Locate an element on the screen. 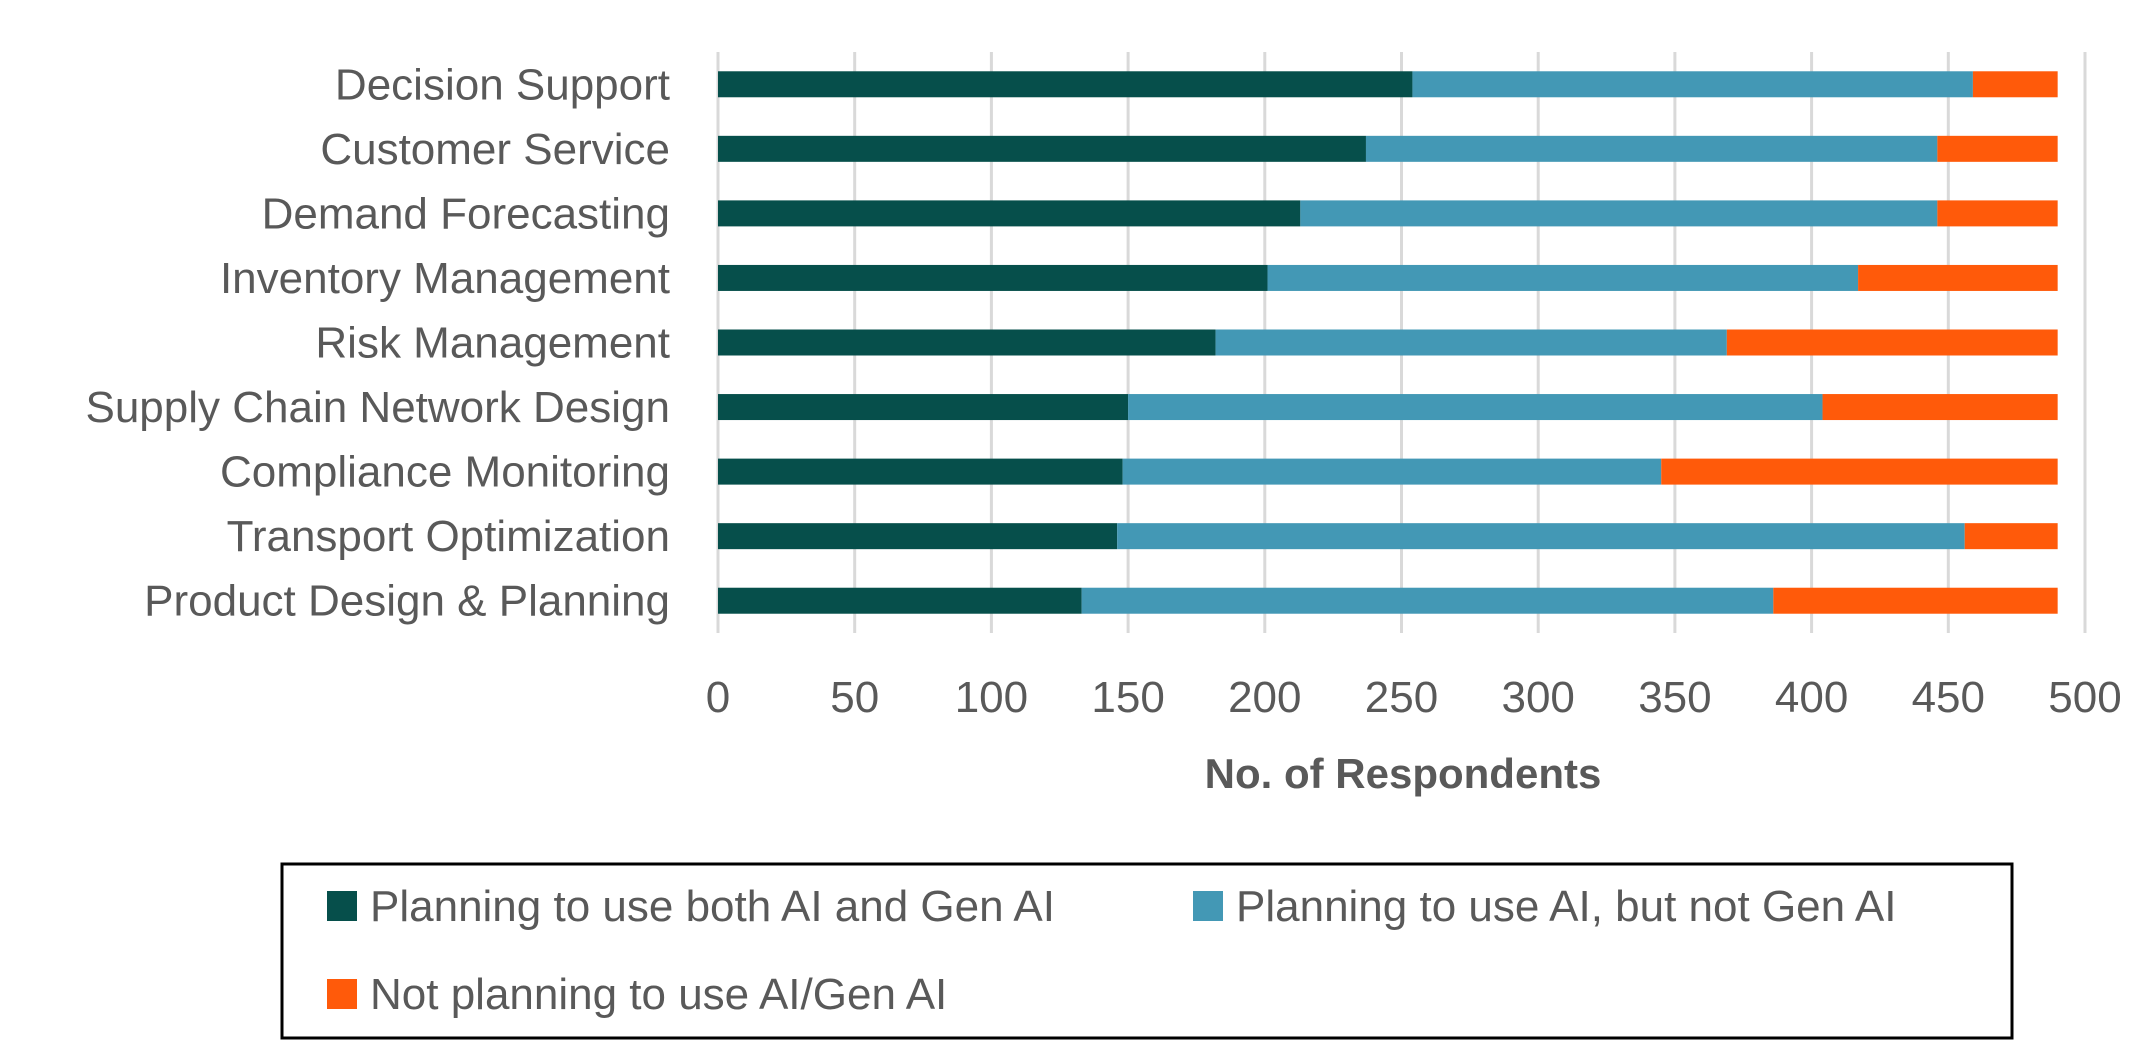 This screenshot has width=2145, height=1057. category-label: Supply Chain Network Design is located at coordinates (377, 407).